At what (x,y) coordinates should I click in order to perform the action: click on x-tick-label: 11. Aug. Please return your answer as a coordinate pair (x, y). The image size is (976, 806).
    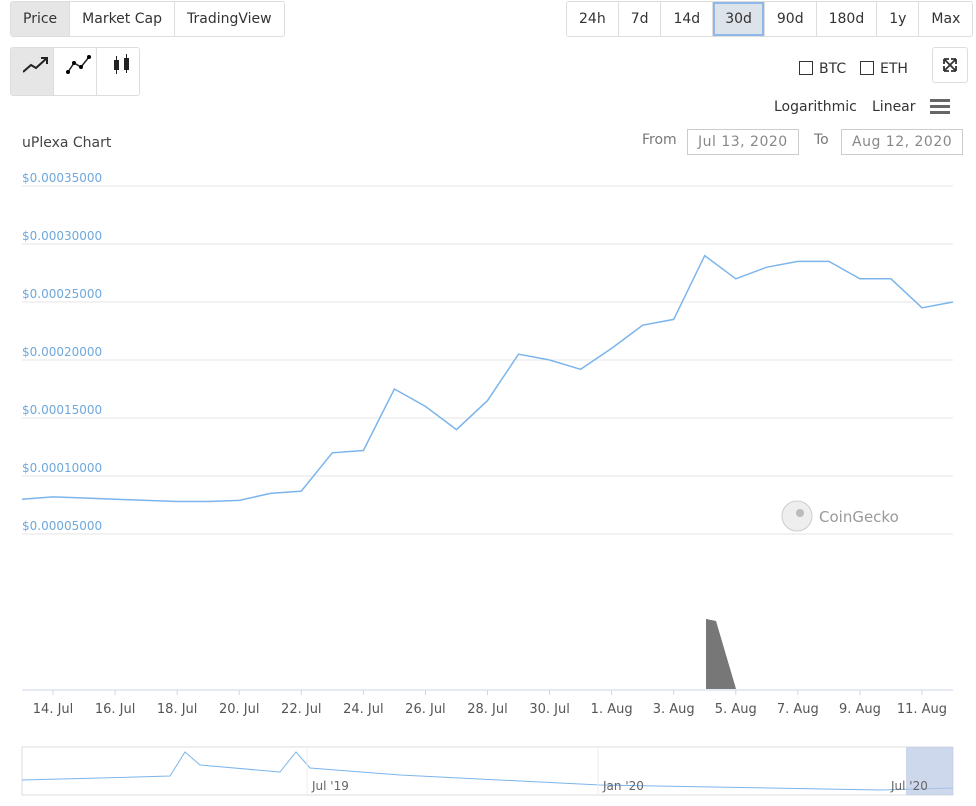
    Looking at the image, I should click on (922, 709).